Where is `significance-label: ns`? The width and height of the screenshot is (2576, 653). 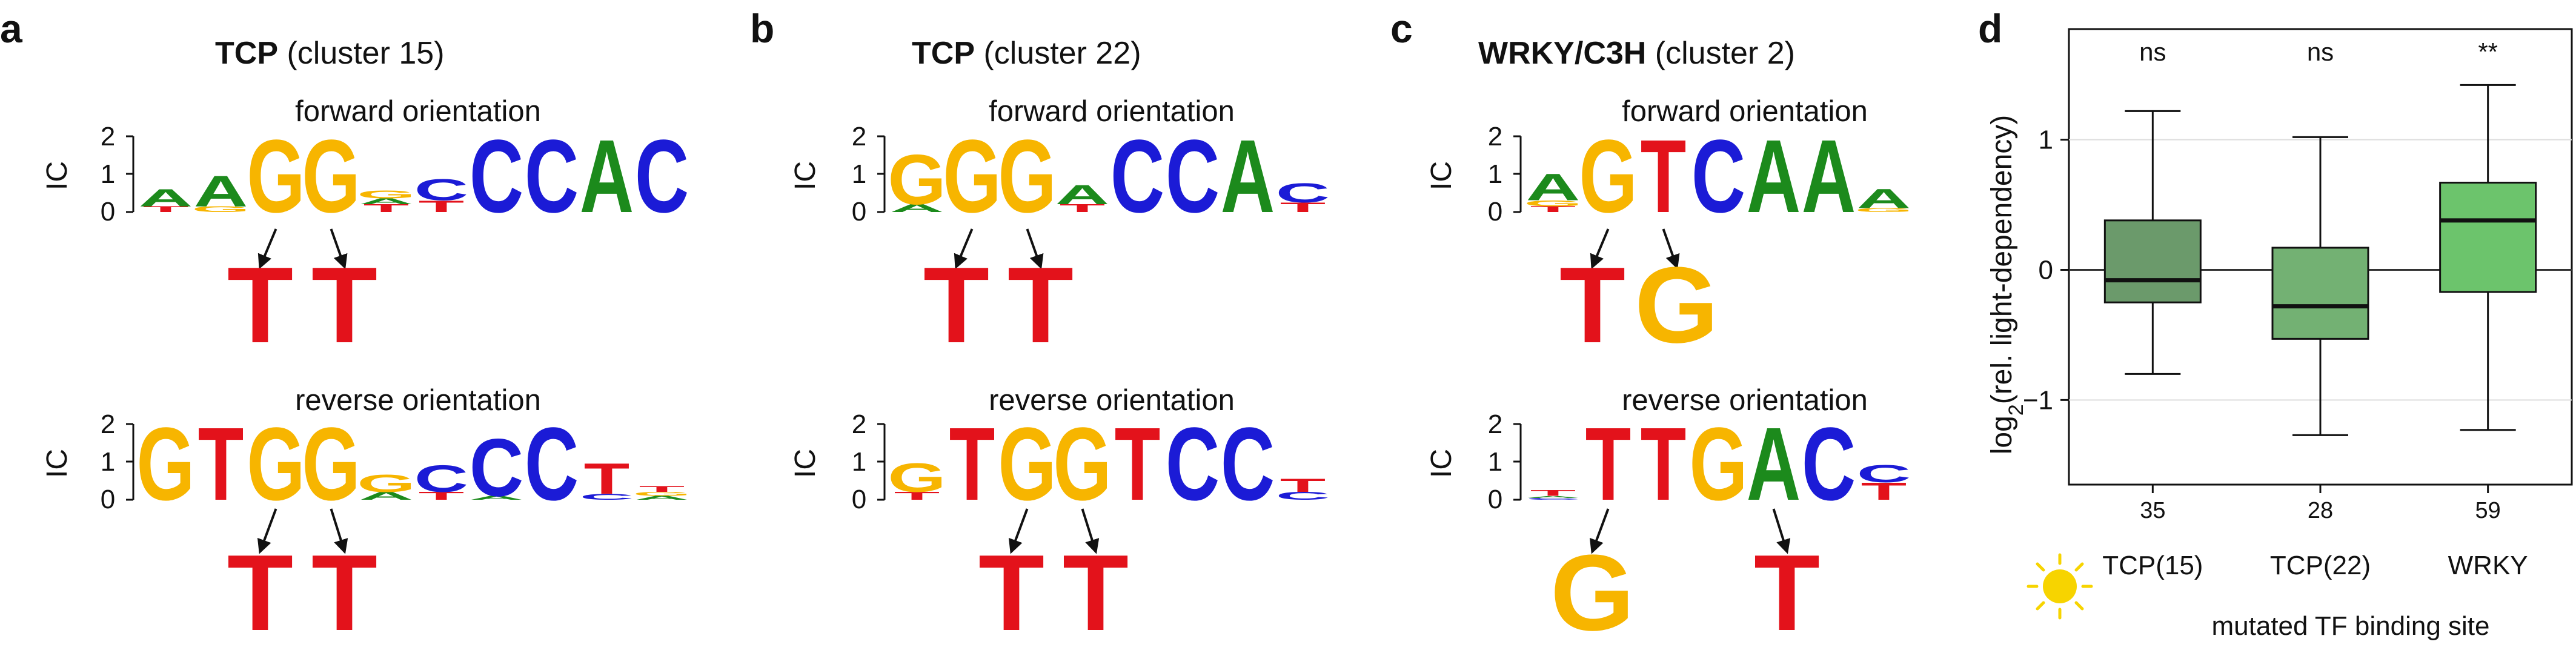 significance-label: ns is located at coordinates (2152, 52).